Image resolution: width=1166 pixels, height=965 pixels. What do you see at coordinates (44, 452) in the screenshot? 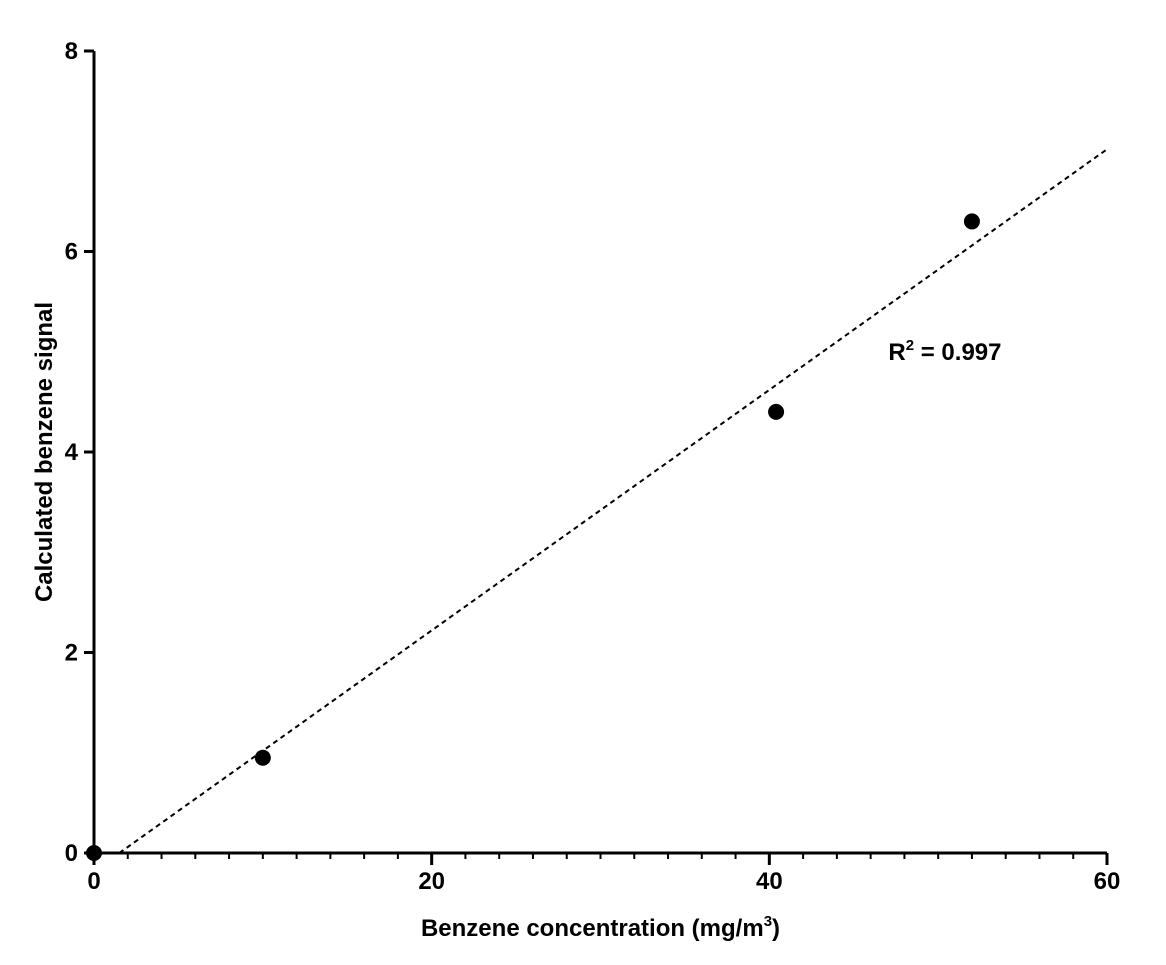
I see `y-axis-title: Calculated benzene signal` at bounding box center [44, 452].